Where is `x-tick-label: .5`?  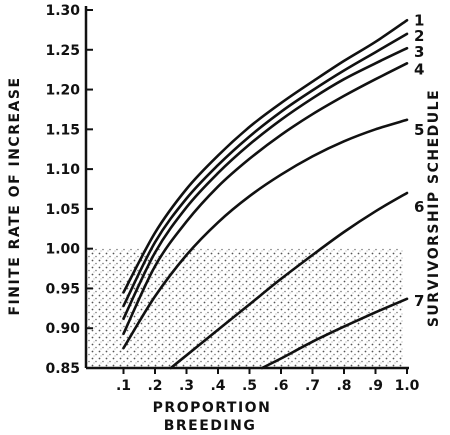
x-tick-label: .5 is located at coordinates (249, 386).